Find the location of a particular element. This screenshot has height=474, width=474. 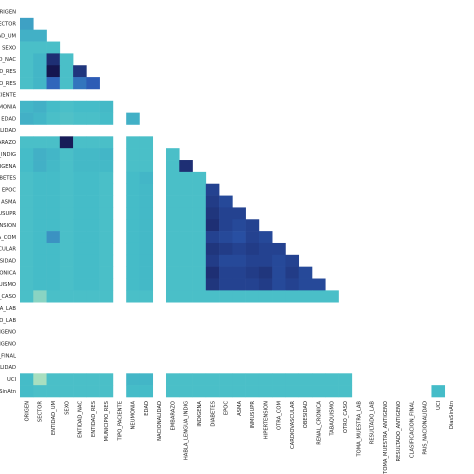

y-tick-label: UCI is located at coordinates (11, 380).